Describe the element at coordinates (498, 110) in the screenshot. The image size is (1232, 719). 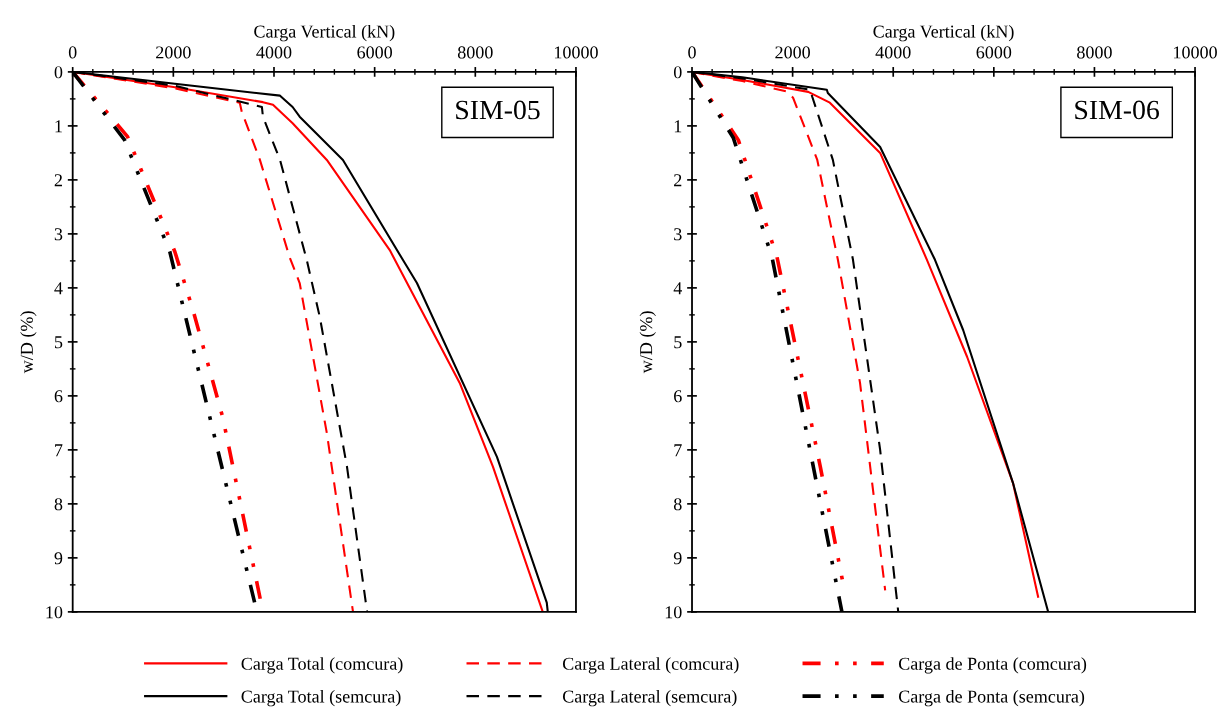
I see `annotation: SIM-05` at that location.